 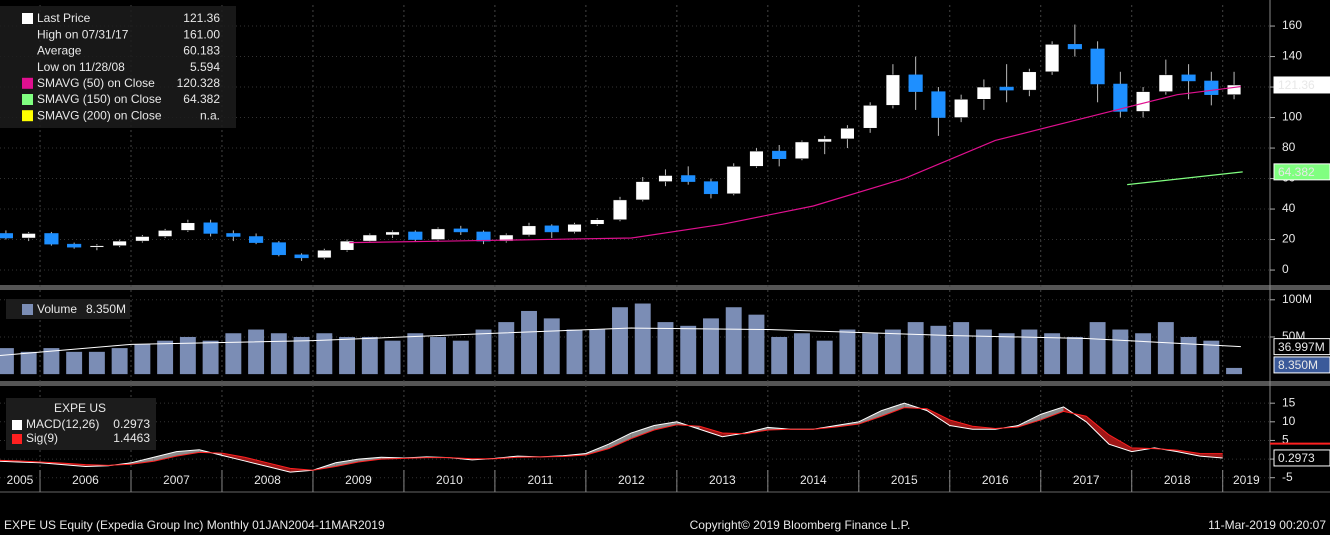 I want to click on y-tick-label: 140, so click(x=1292, y=56).